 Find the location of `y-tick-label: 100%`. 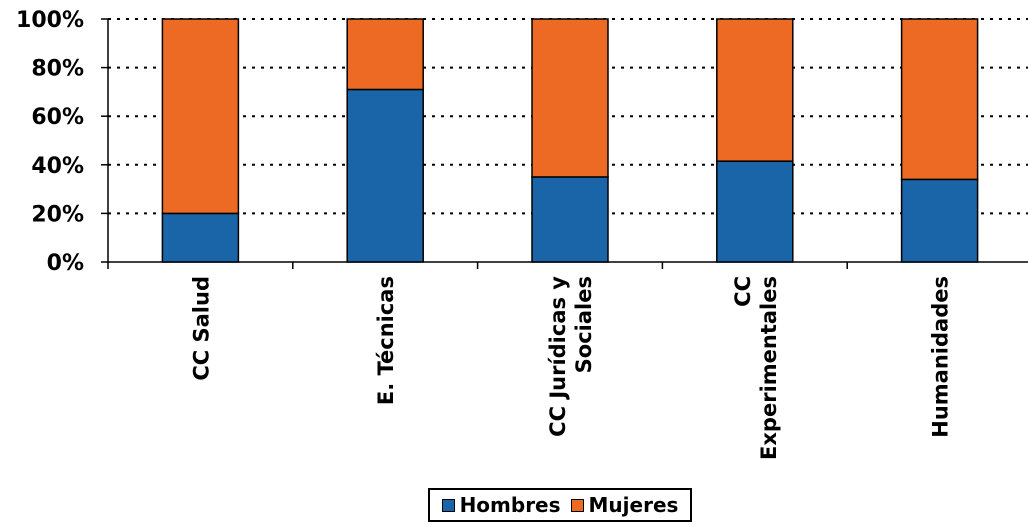

y-tick-label: 100% is located at coordinates (50, 20).